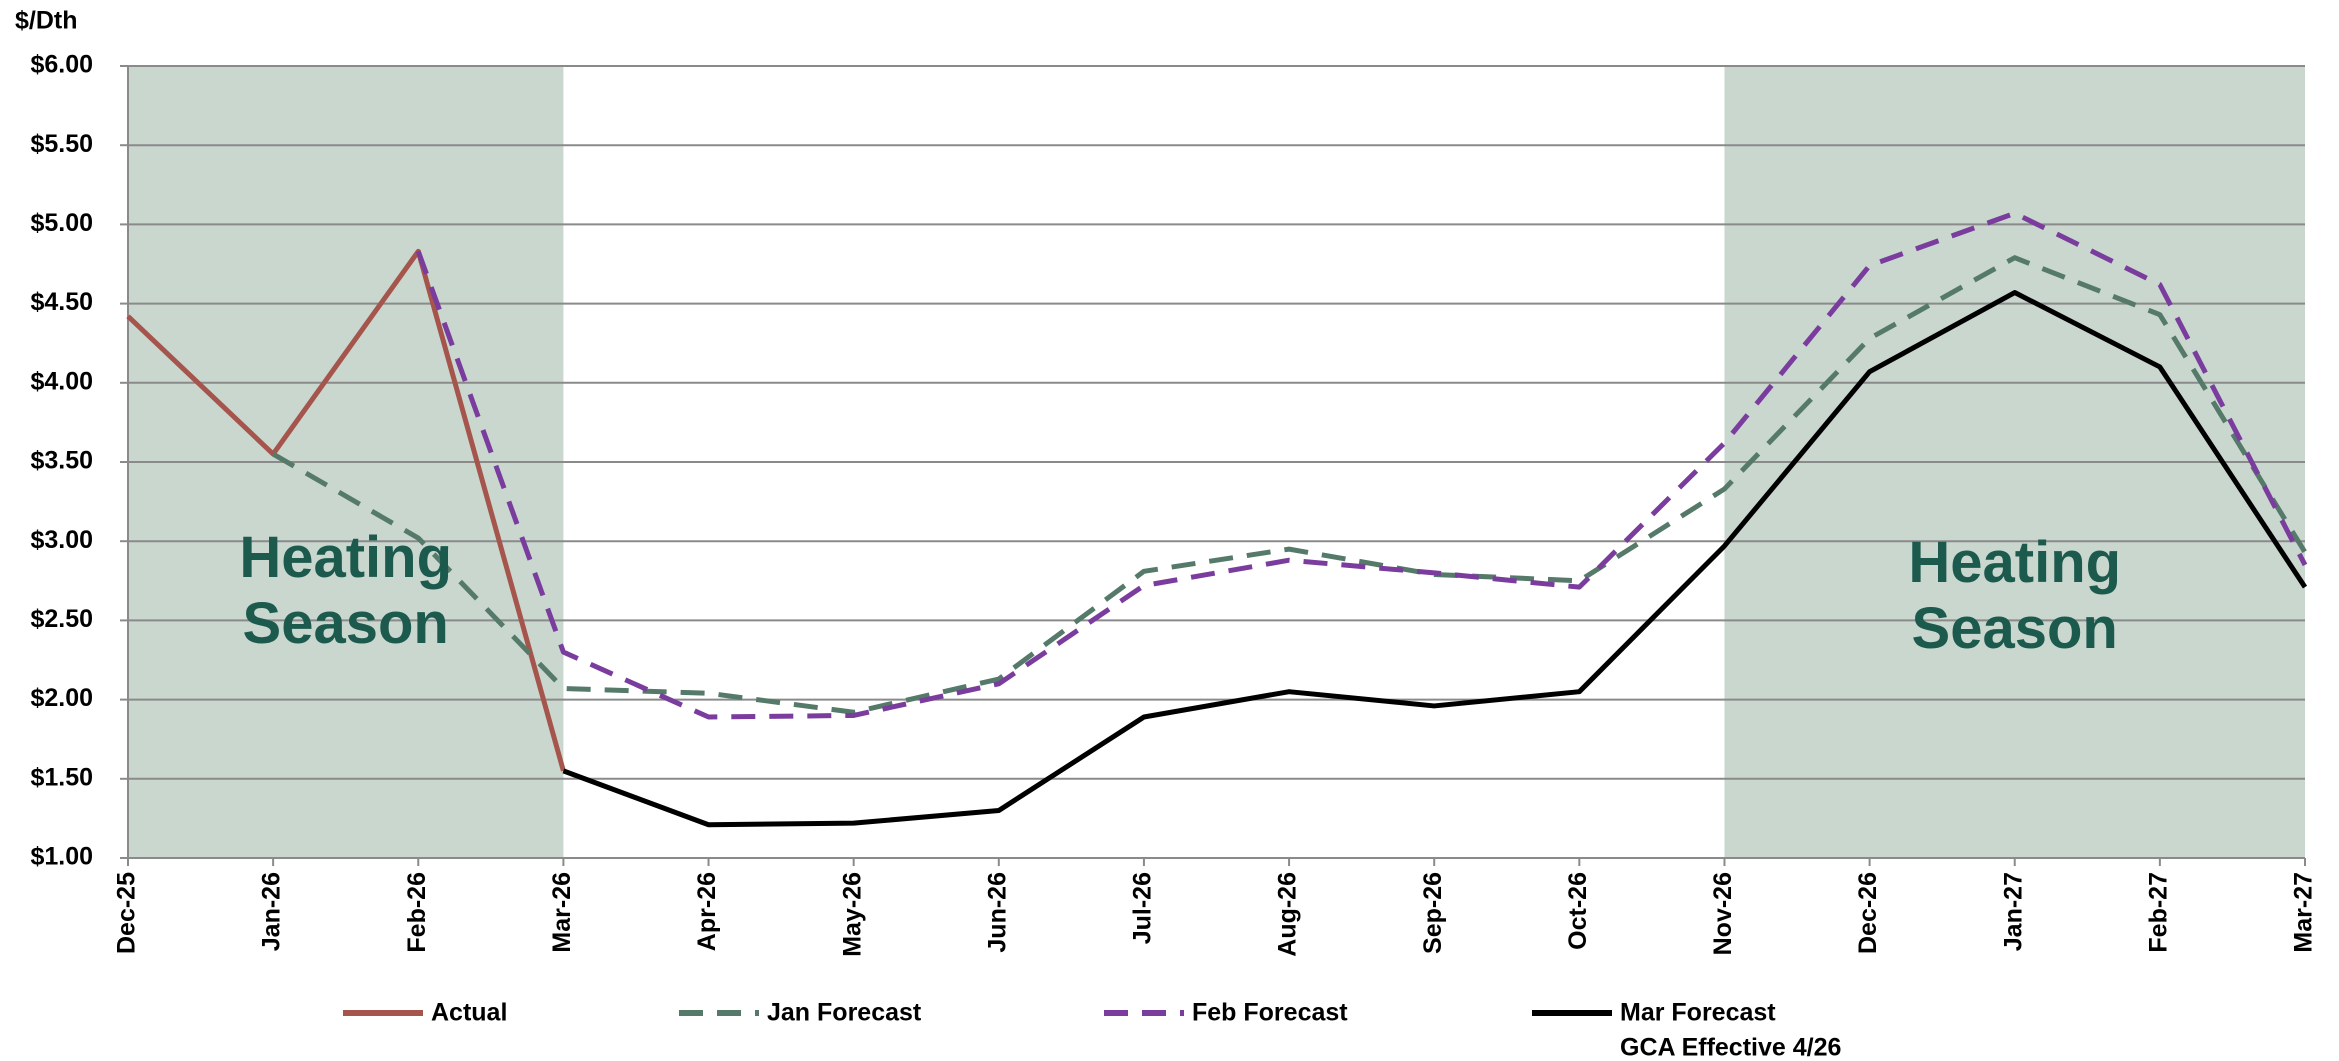  I want to click on y-tick-label: $1.00, so click(61, 857).